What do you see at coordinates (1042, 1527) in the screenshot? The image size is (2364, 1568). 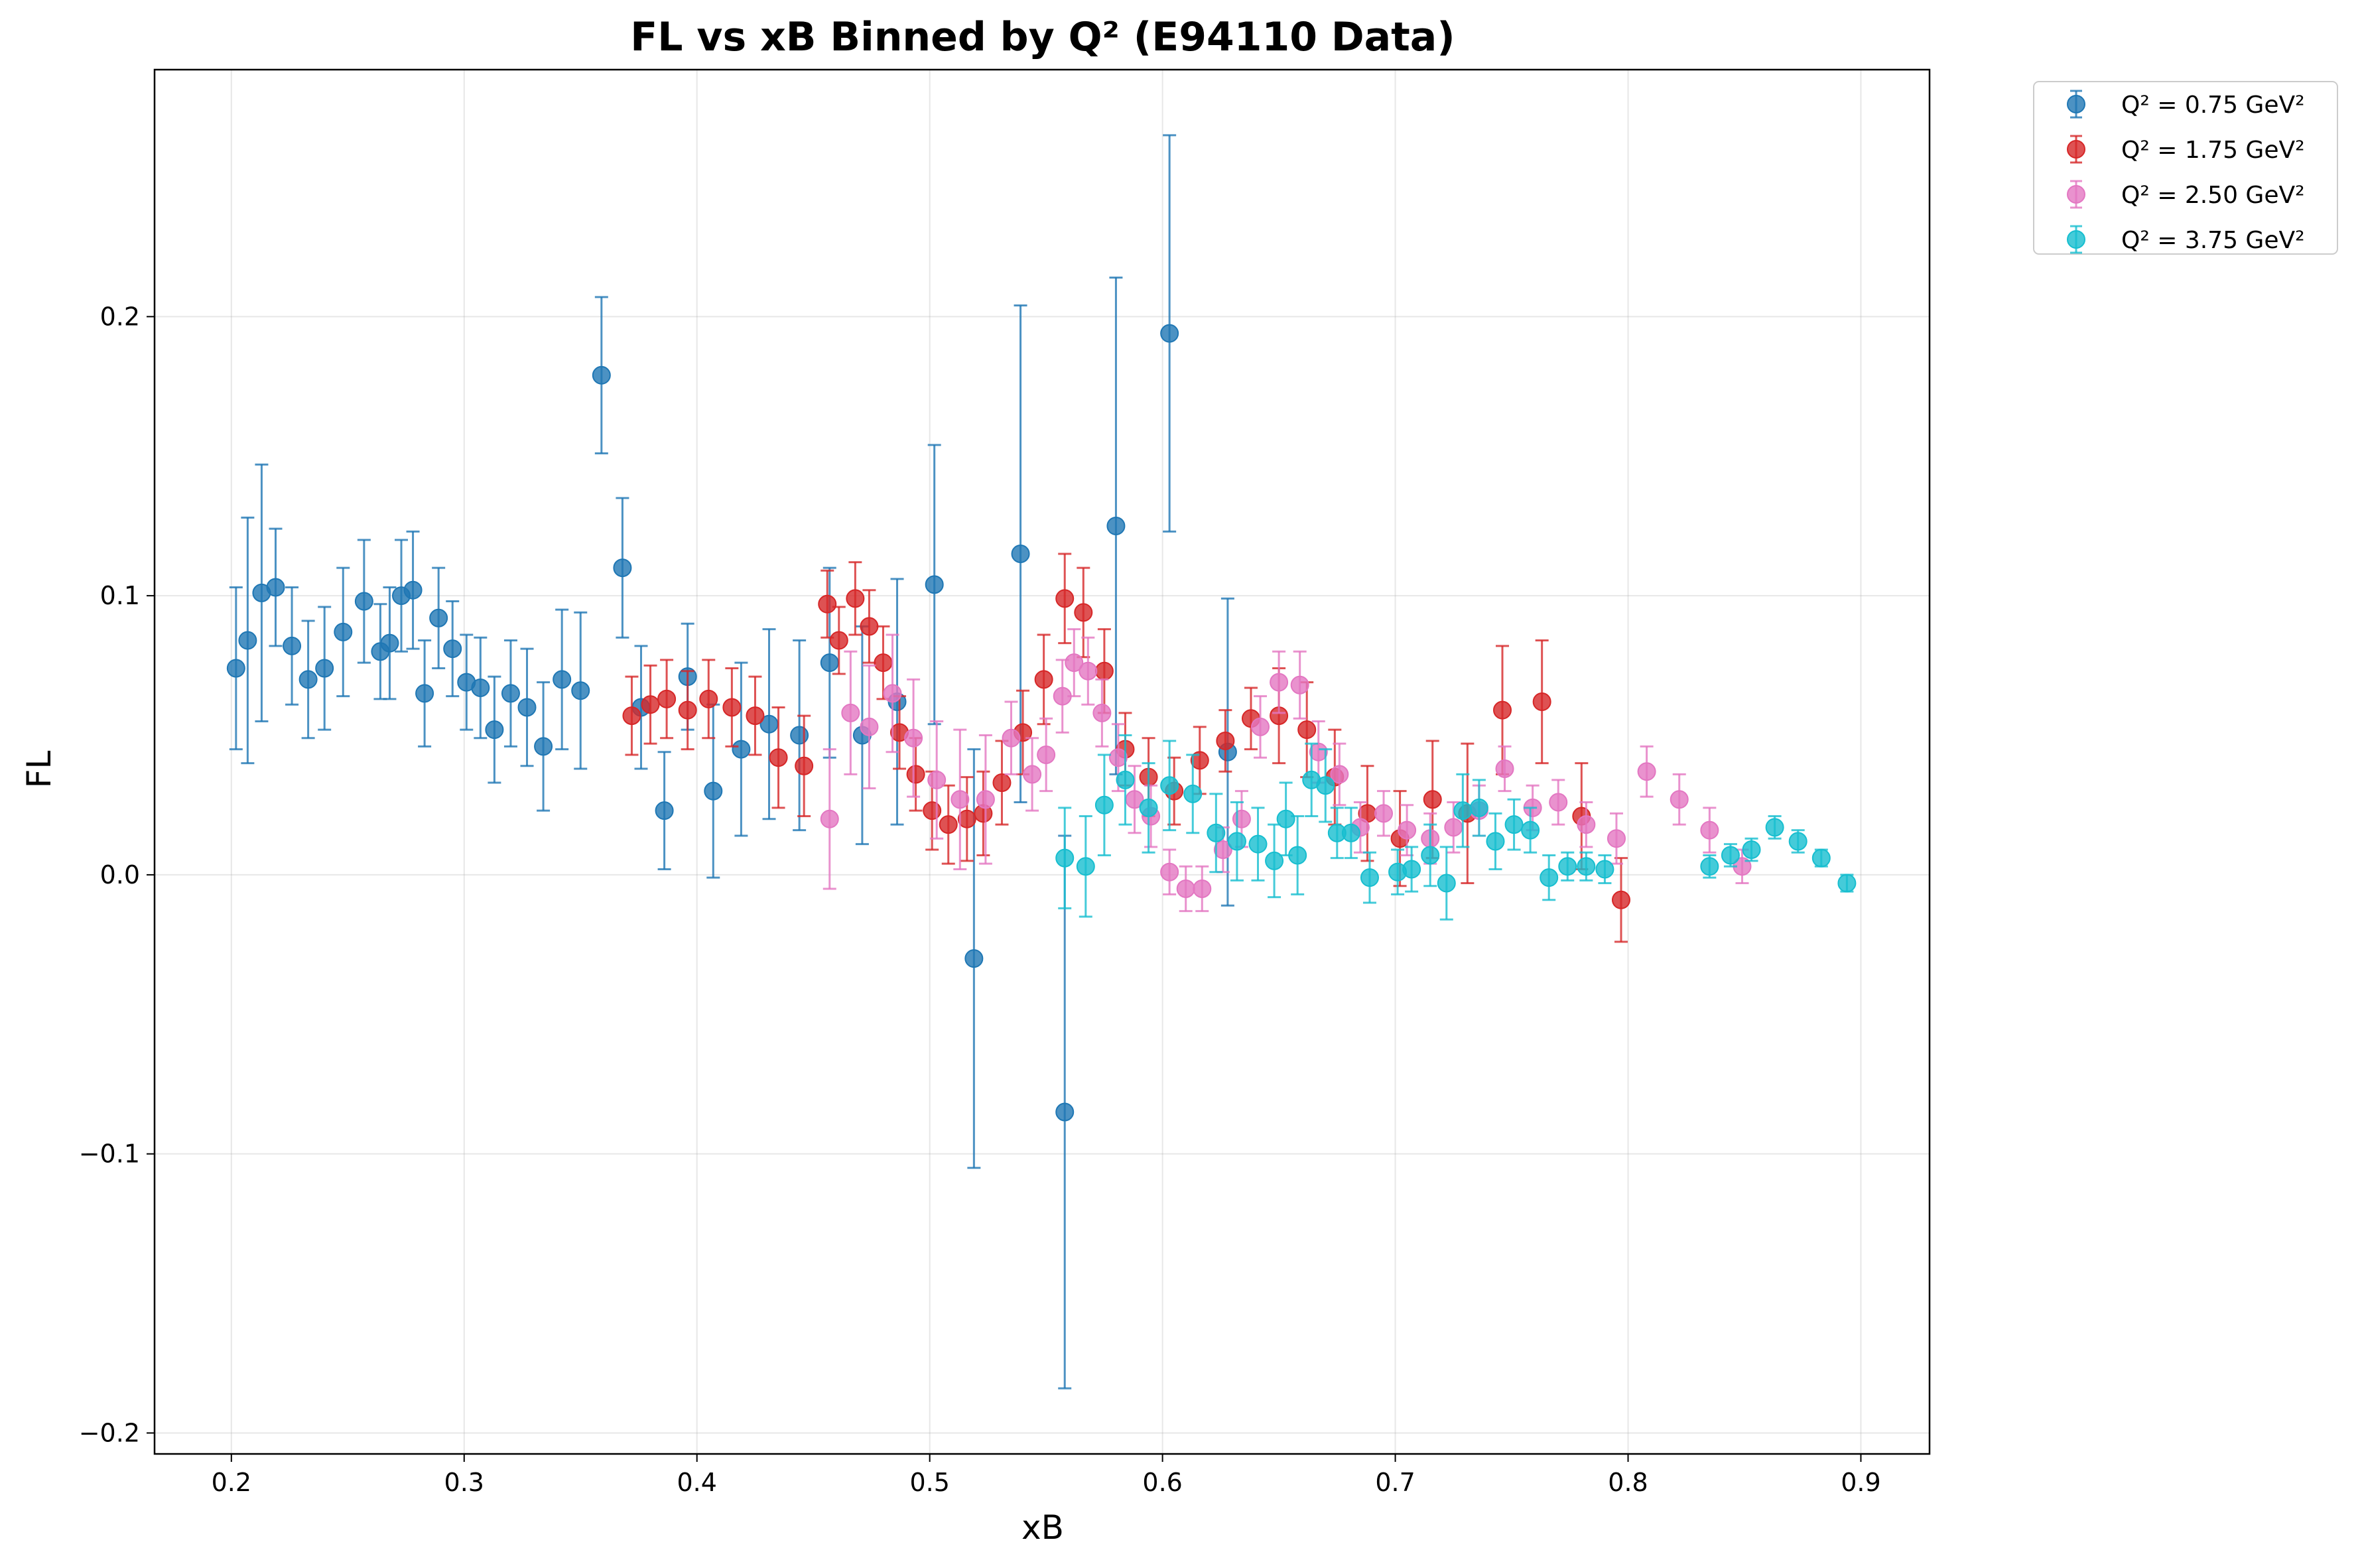 I see `x-axis-label: xB` at bounding box center [1042, 1527].